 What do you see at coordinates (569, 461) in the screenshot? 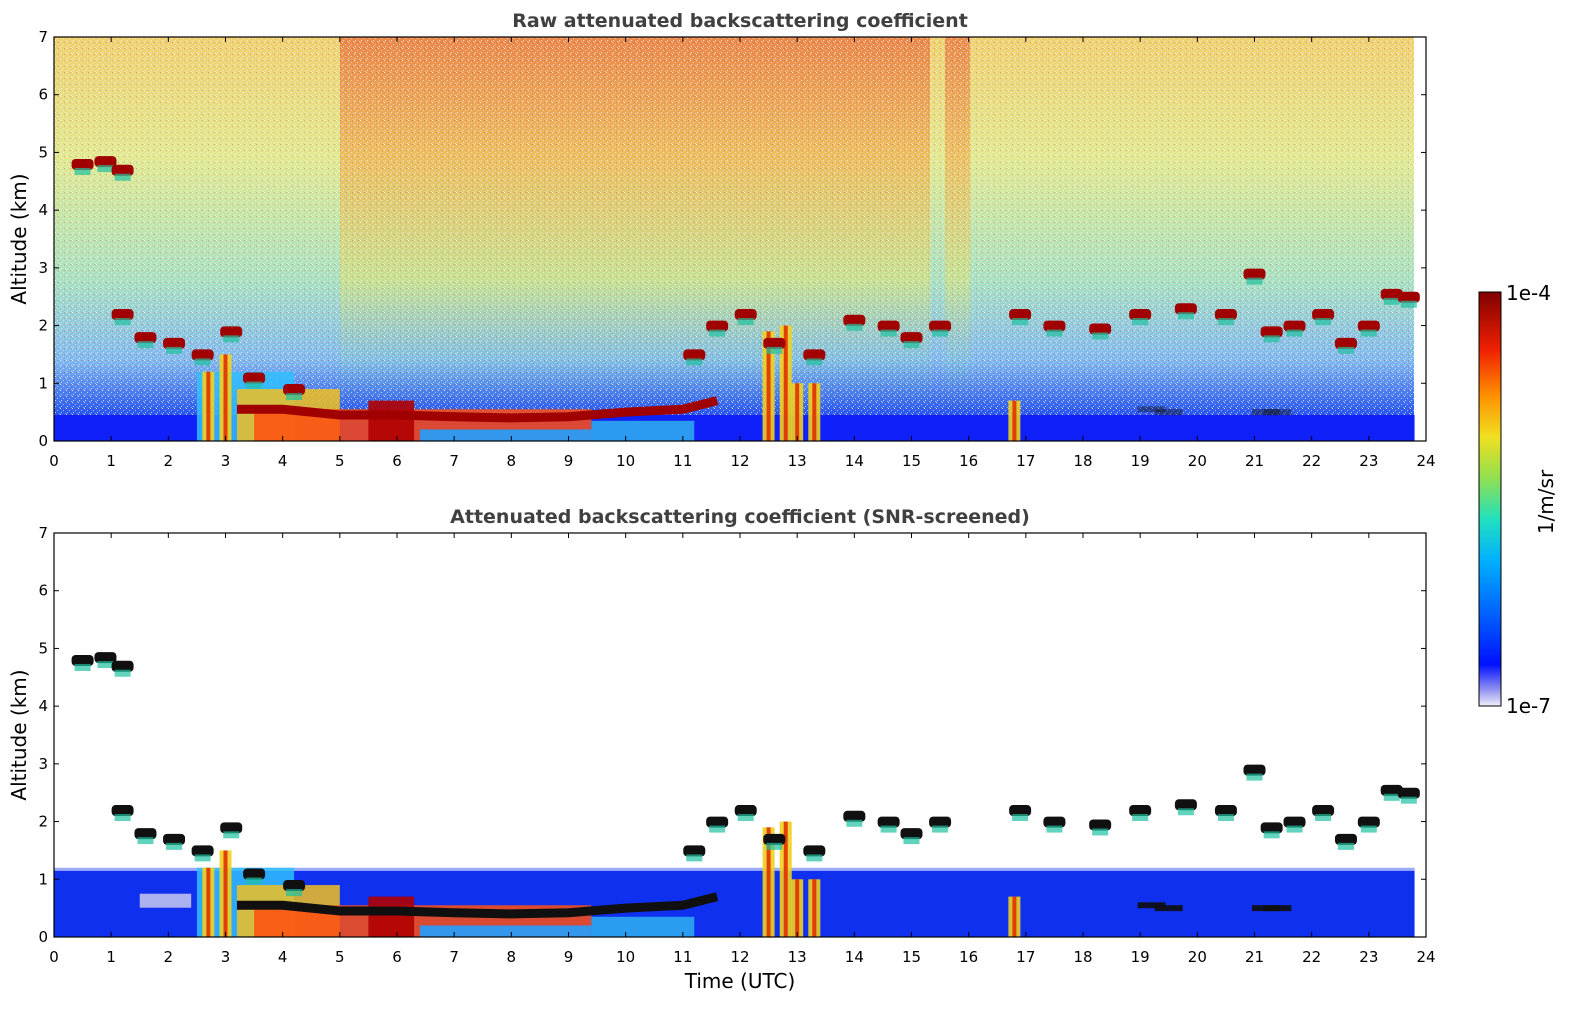
I see `x-tick-label: 9` at bounding box center [569, 461].